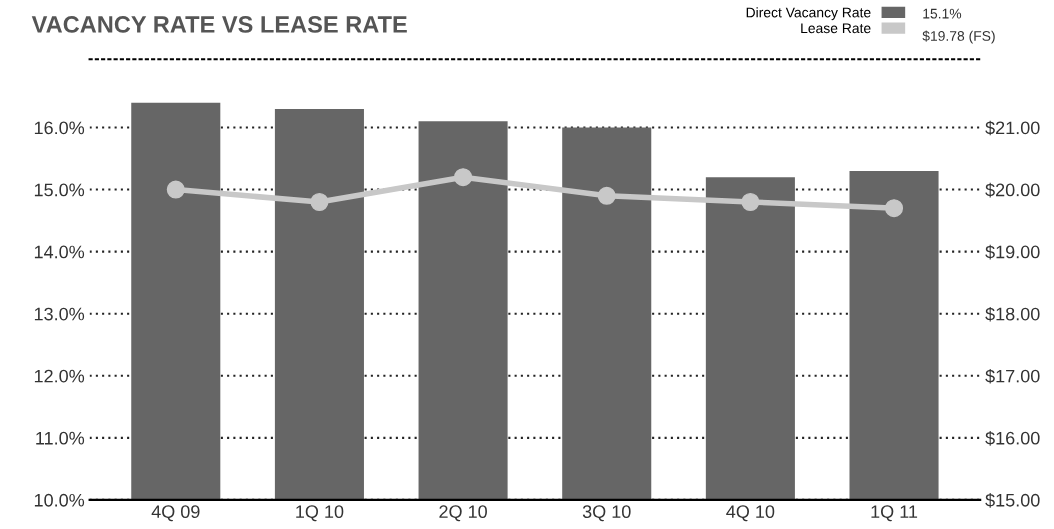  Describe the element at coordinates (1012, 128) in the screenshot. I see `y2-tick-label: $21.00` at that location.